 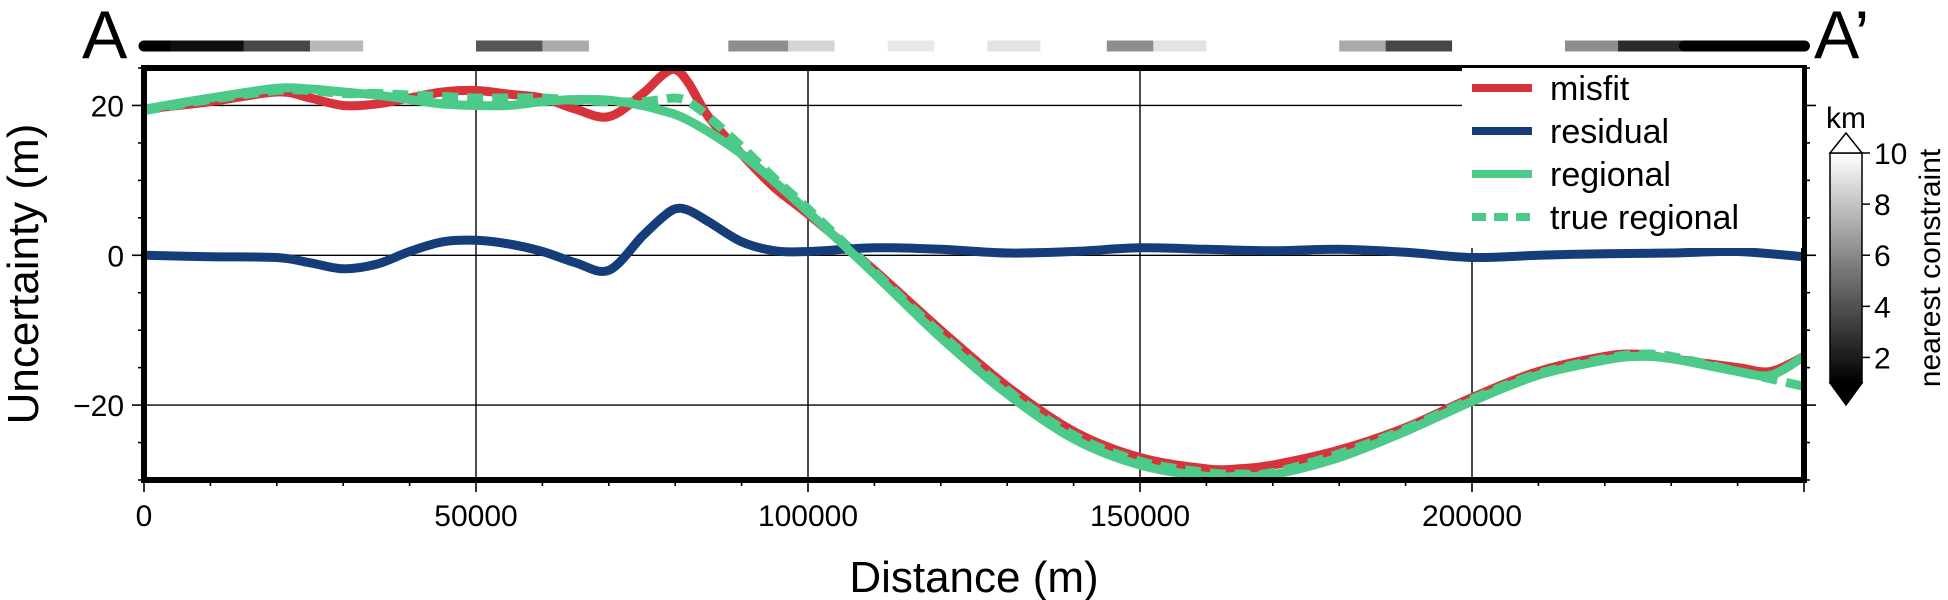 What do you see at coordinates (144, 516) in the screenshot?
I see `x-tick-label: 0` at bounding box center [144, 516].